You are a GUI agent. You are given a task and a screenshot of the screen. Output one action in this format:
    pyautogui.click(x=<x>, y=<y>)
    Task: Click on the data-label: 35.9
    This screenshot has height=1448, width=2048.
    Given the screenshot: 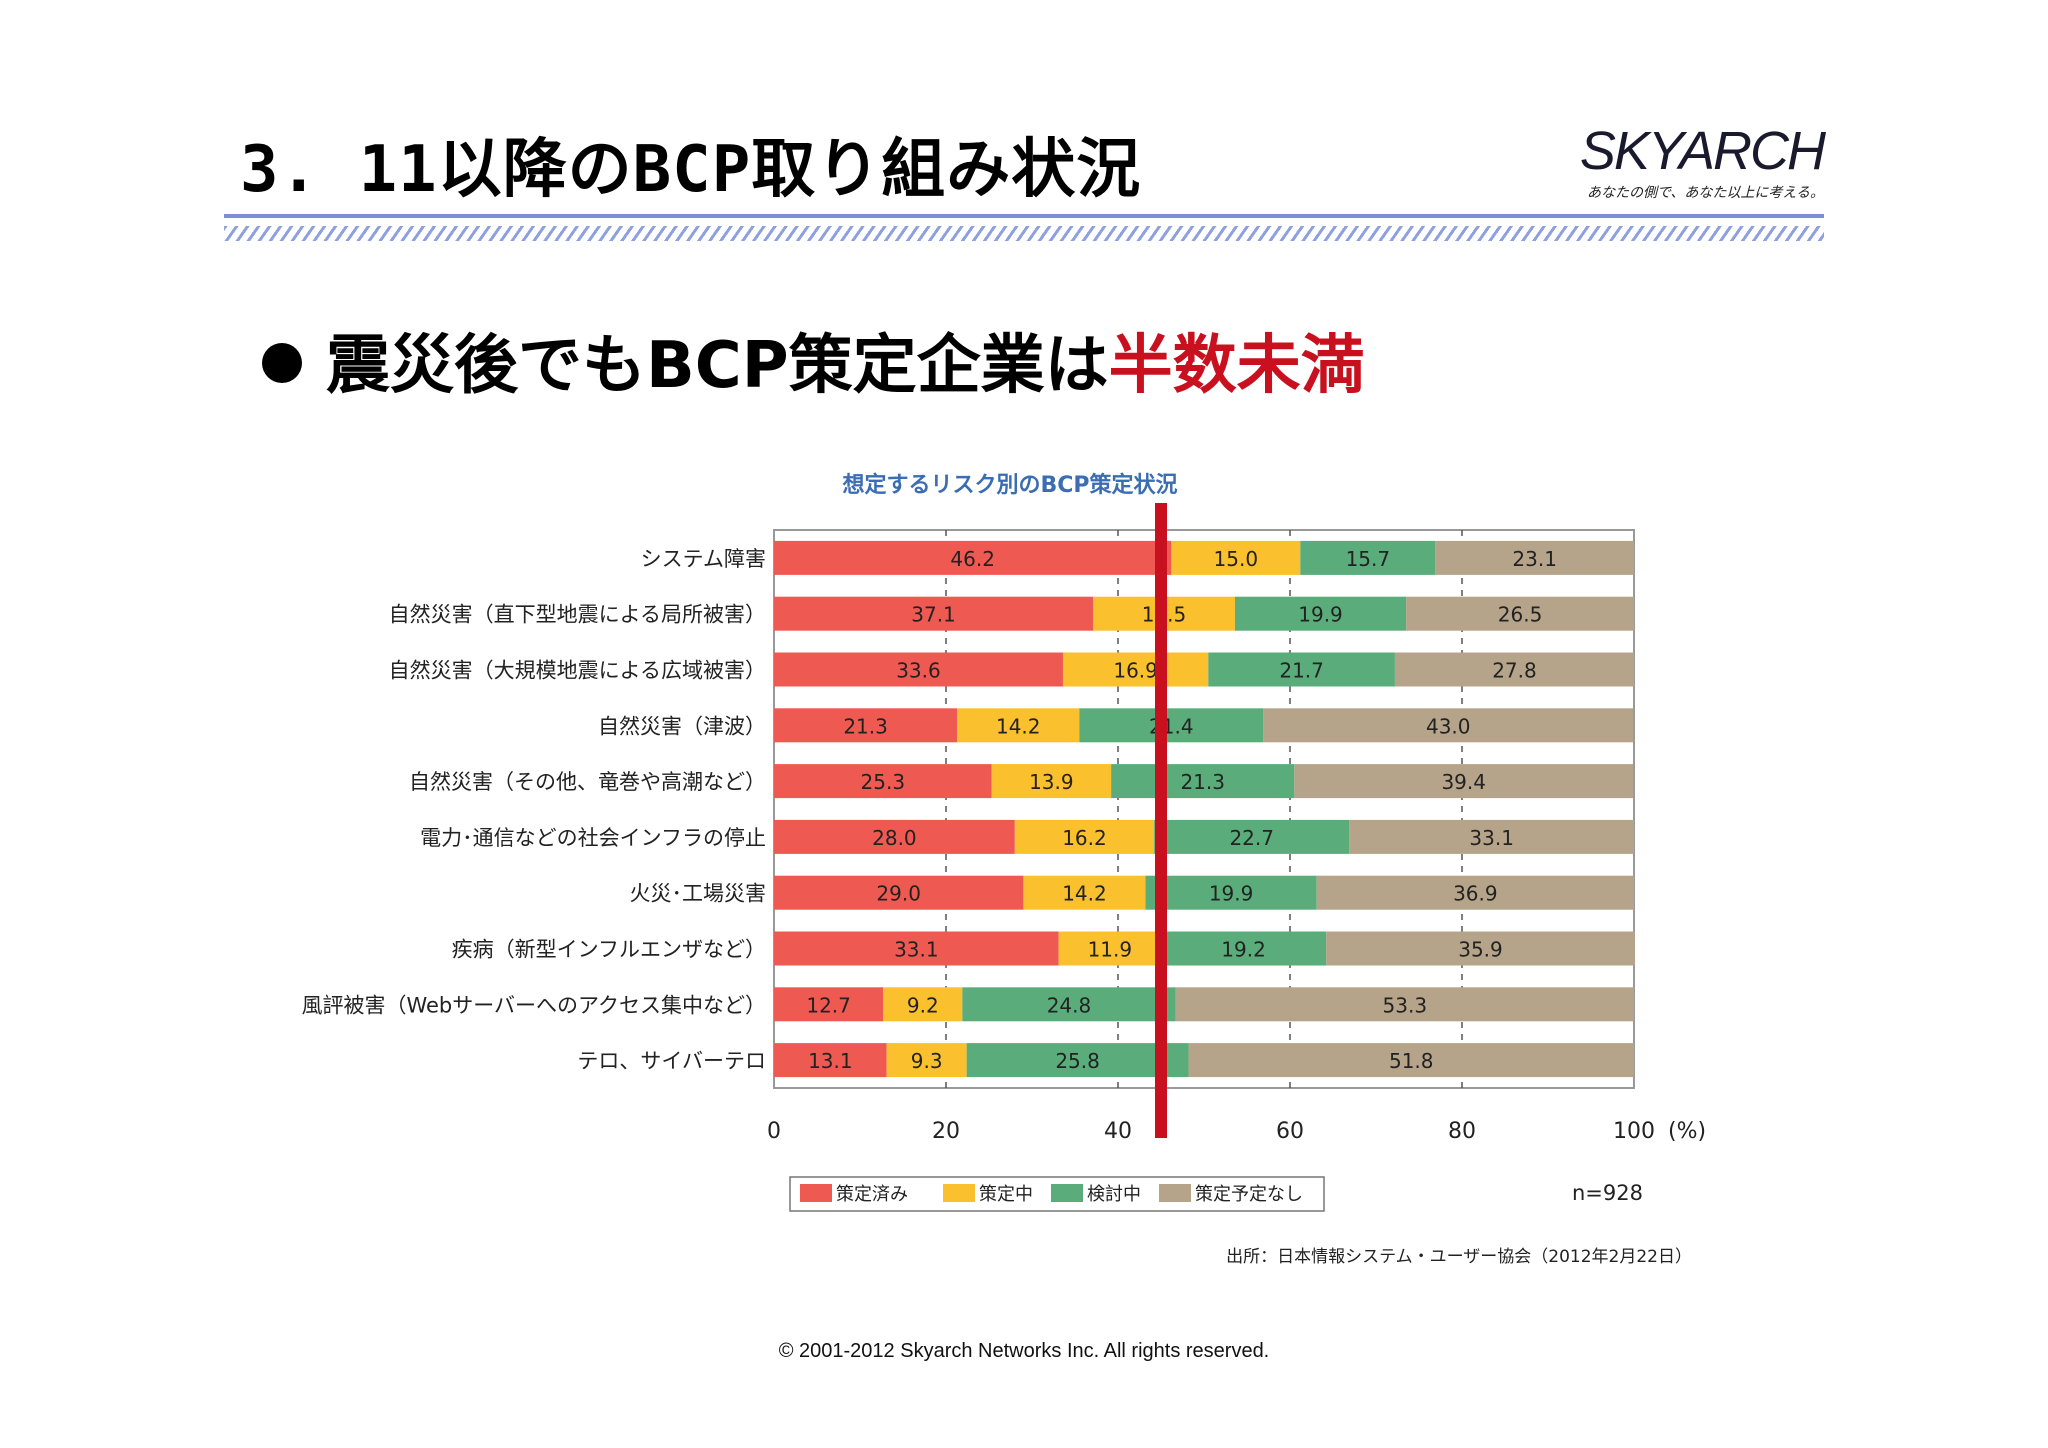 What is the action you would take?
    pyautogui.click(x=1480, y=950)
    